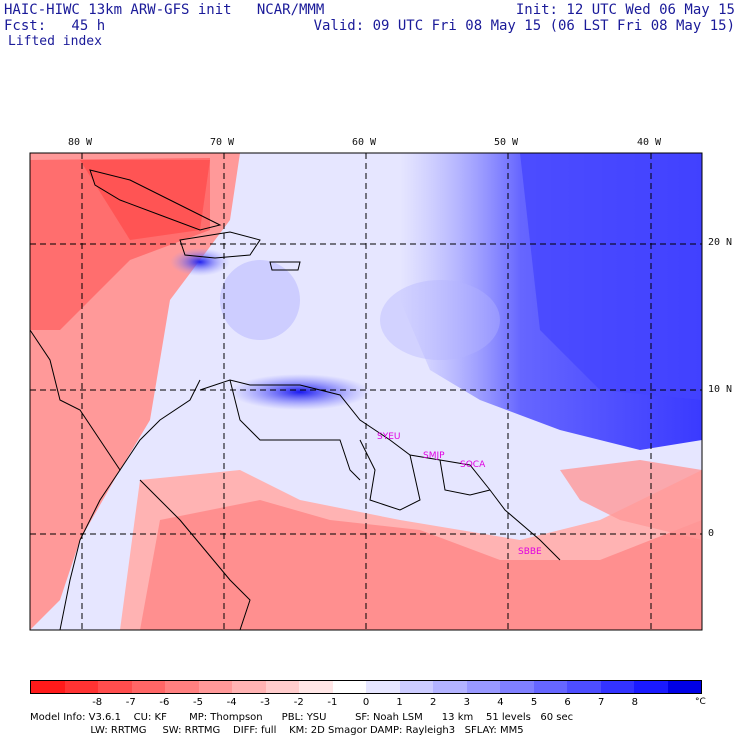 The width and height of the screenshot is (740, 740). I want to click on colorbar-tick-1: -7, so click(130, 702).